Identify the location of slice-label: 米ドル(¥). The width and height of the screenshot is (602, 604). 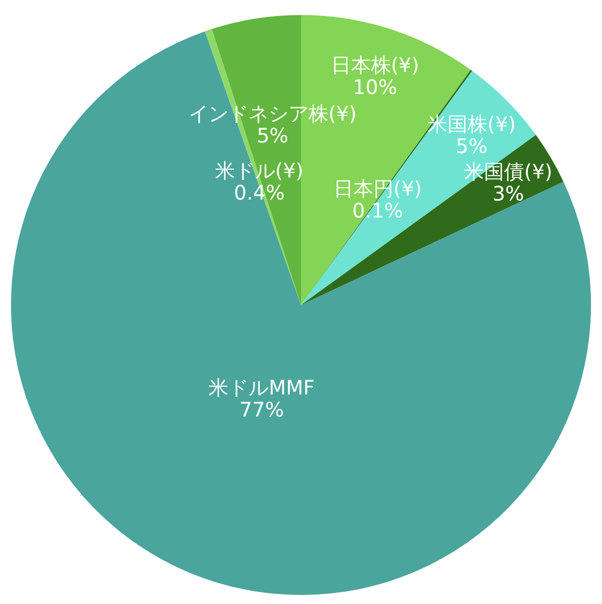
(259, 170).